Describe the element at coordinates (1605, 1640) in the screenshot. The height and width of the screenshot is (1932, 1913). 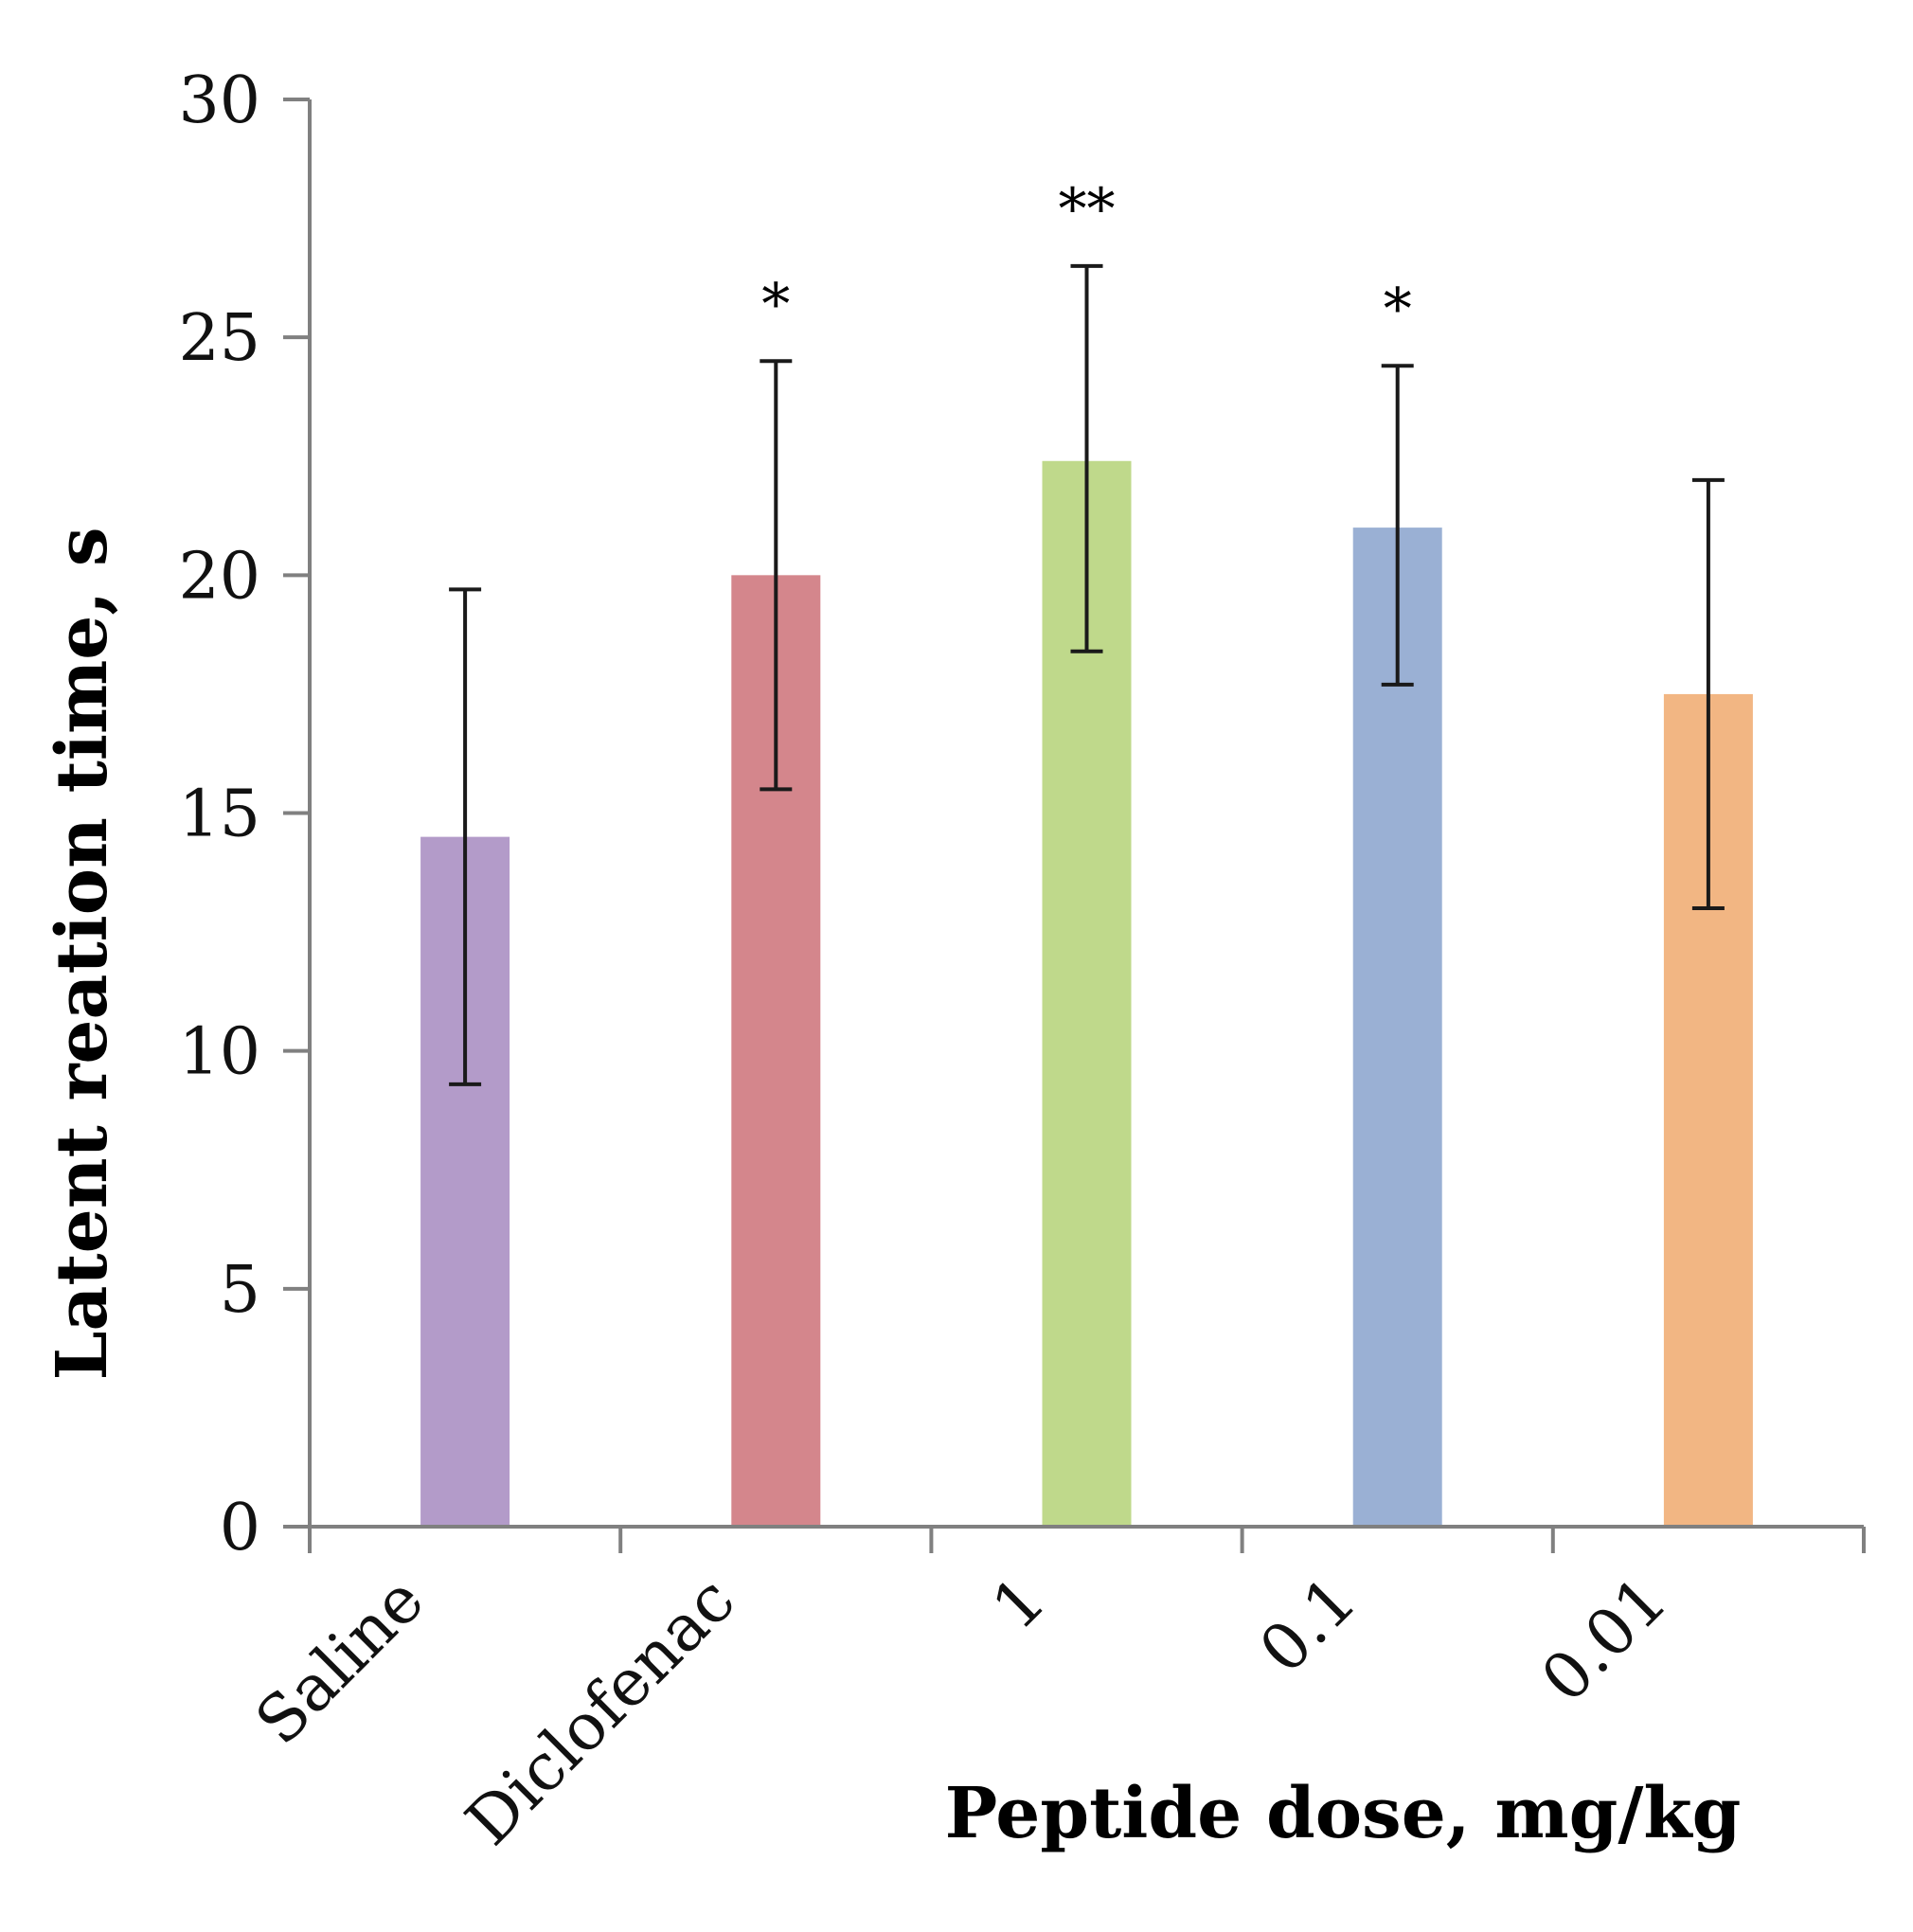
I see `x-category-label: 0.01` at that location.